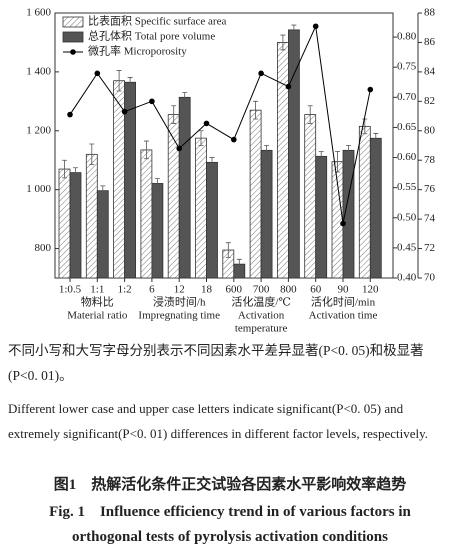  Describe the element at coordinates (370, 290) in the screenshot. I see `x-tick-label: 120` at that location.